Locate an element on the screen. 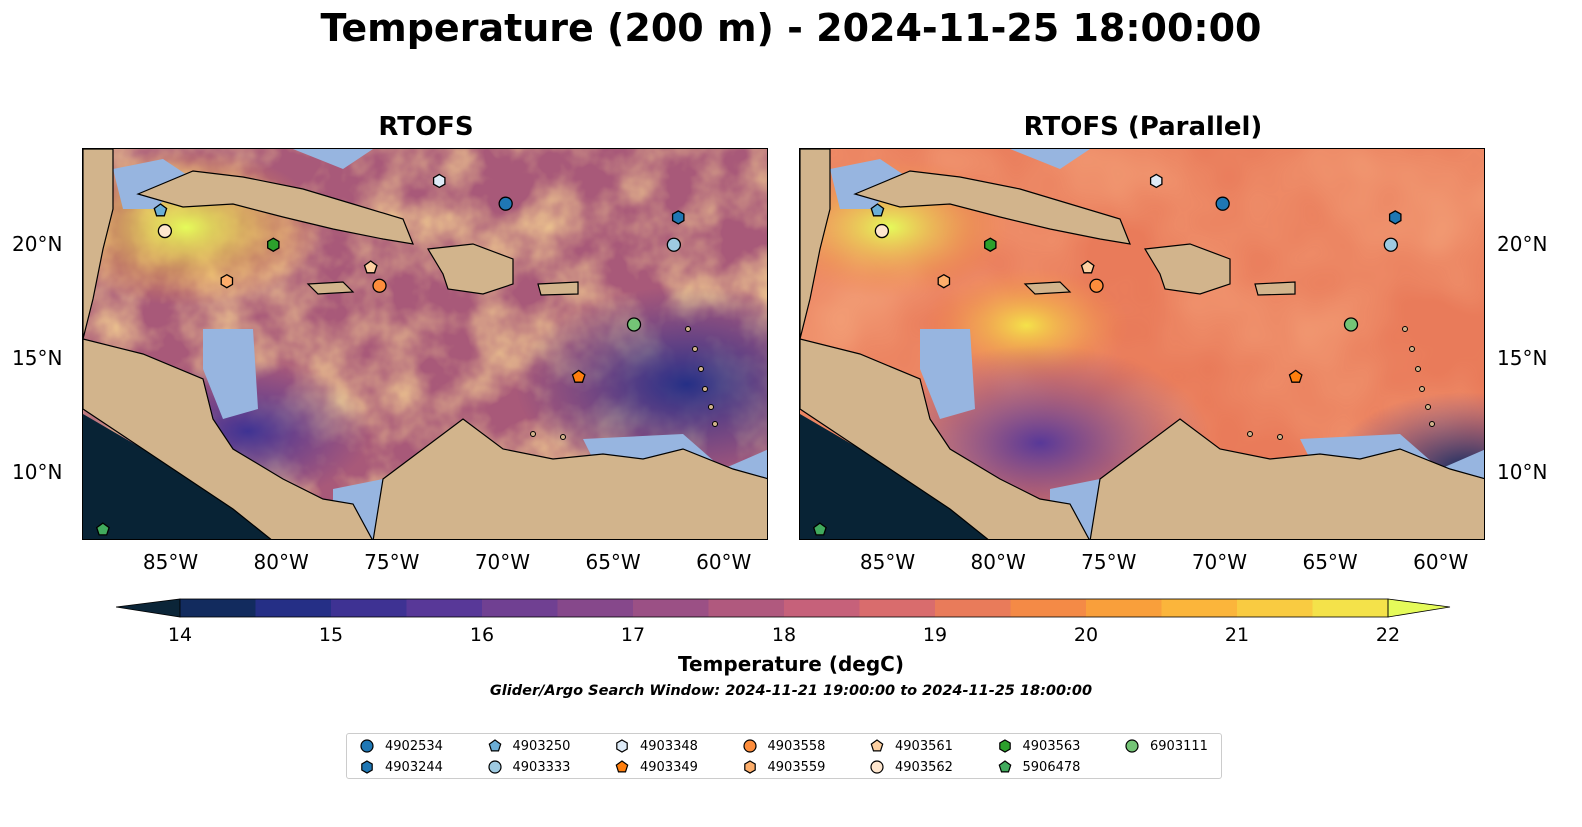 The width and height of the screenshot is (1582, 827). legend-item: 4903563 is located at coordinates (1039, 746).